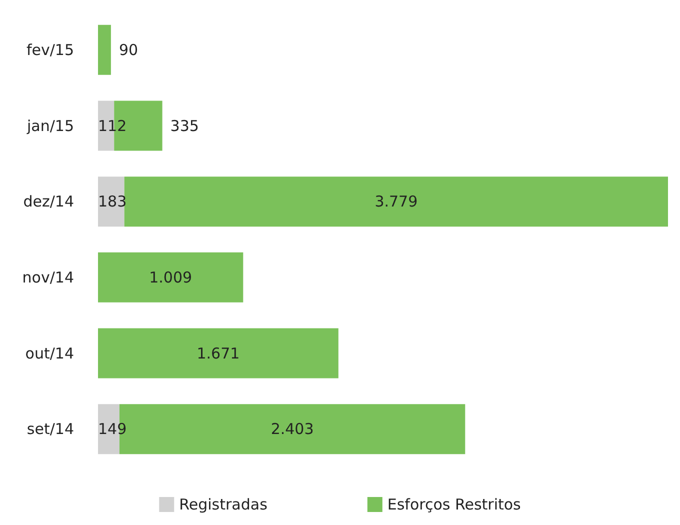 This screenshot has height=525, width=680. Describe the element at coordinates (50, 125) in the screenshot. I see `y-tick-label: jan/15` at that location.